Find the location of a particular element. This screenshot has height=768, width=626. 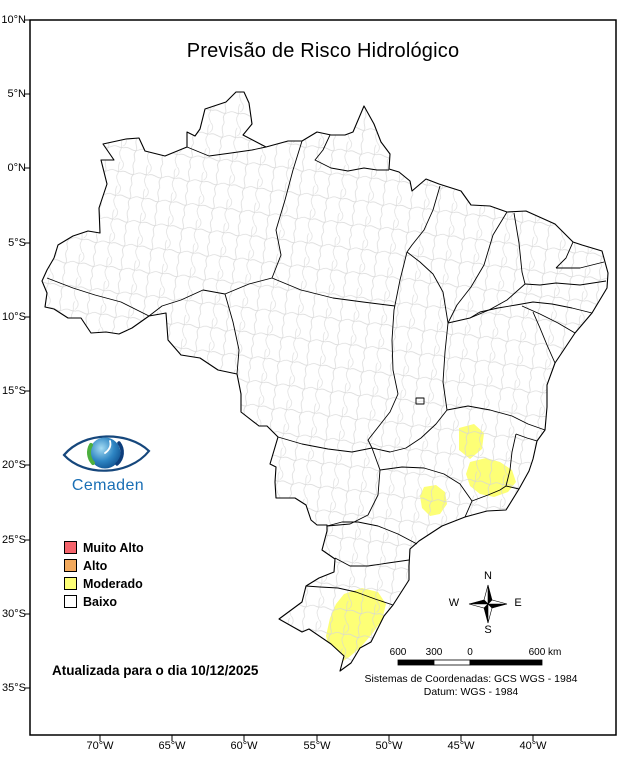

scale-label-600-left: 600 is located at coordinates (398, 652).